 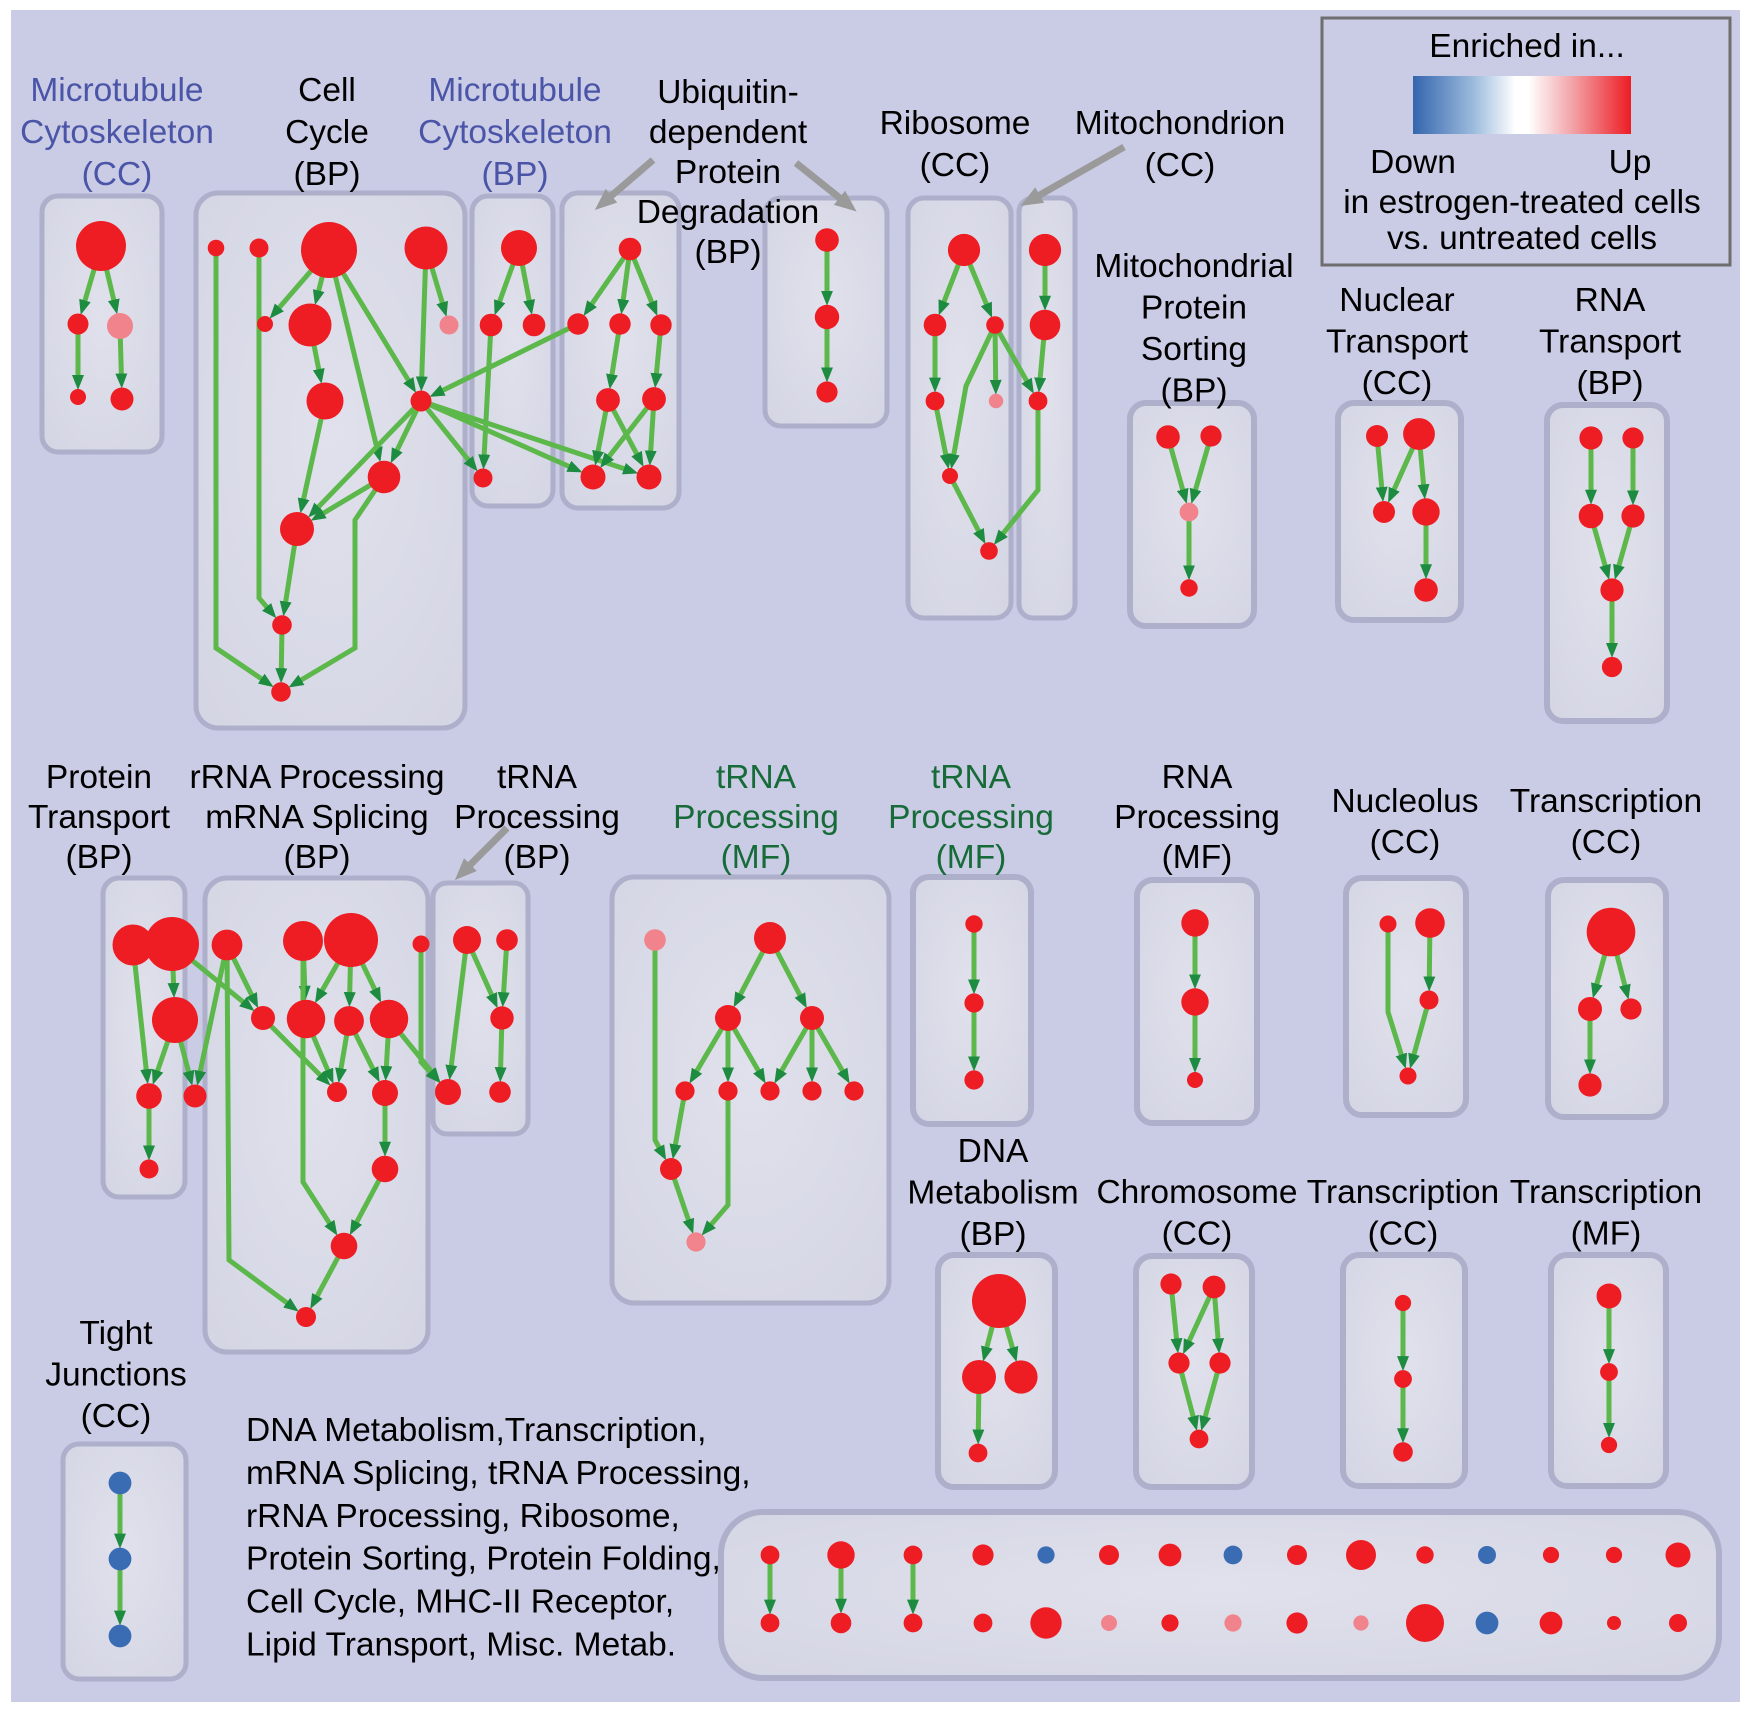 What do you see at coordinates (993, 1151) in the screenshot?
I see `svg-text: DNA` at bounding box center [993, 1151].